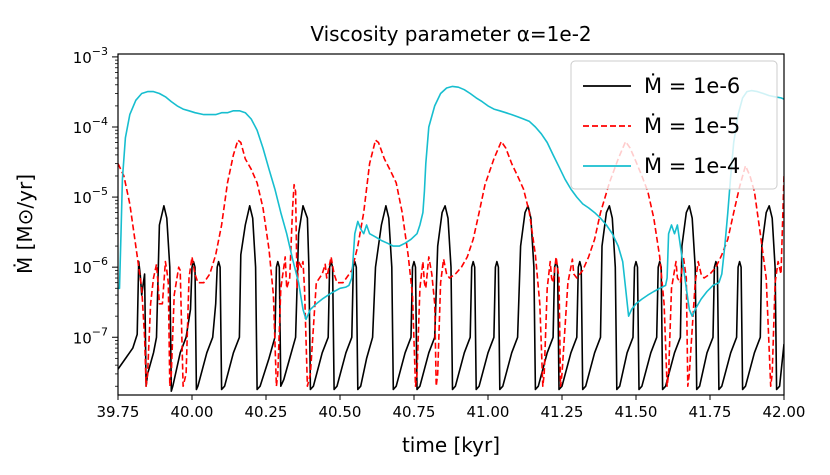 The image size is (830, 475). Describe the element at coordinates (90, 196) in the screenshot. I see `y-tick-label: 10⁻⁵` at that location.